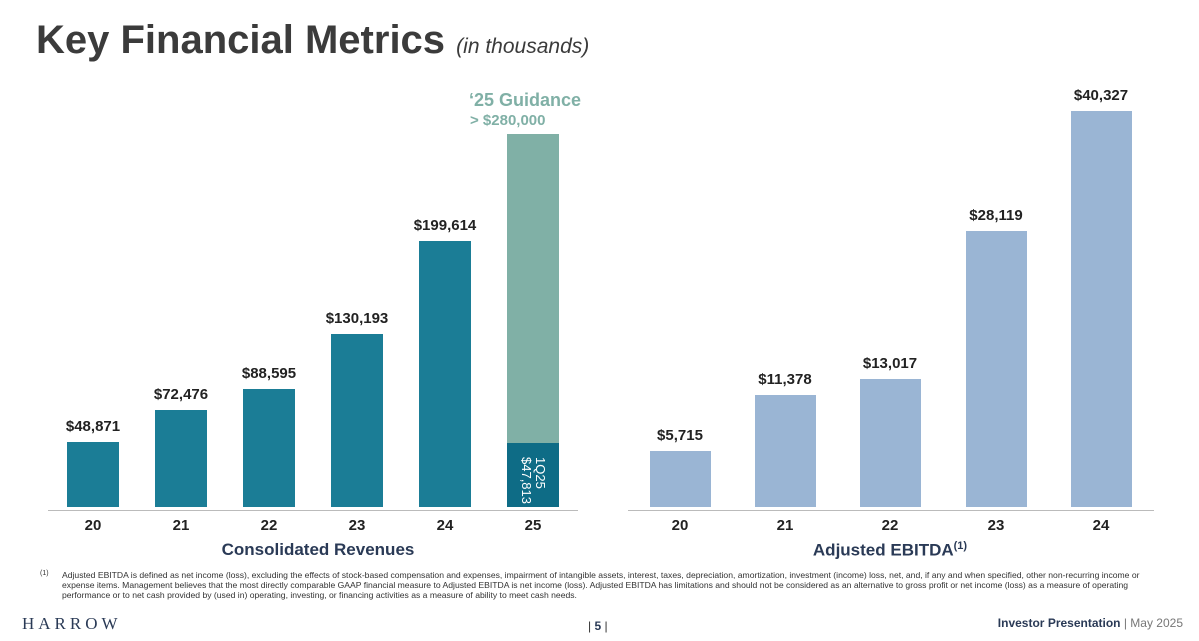 This screenshot has width=1199, height=641. What do you see at coordinates (508, 120) in the screenshot?
I see `guidance-value: > $280,000` at bounding box center [508, 120].